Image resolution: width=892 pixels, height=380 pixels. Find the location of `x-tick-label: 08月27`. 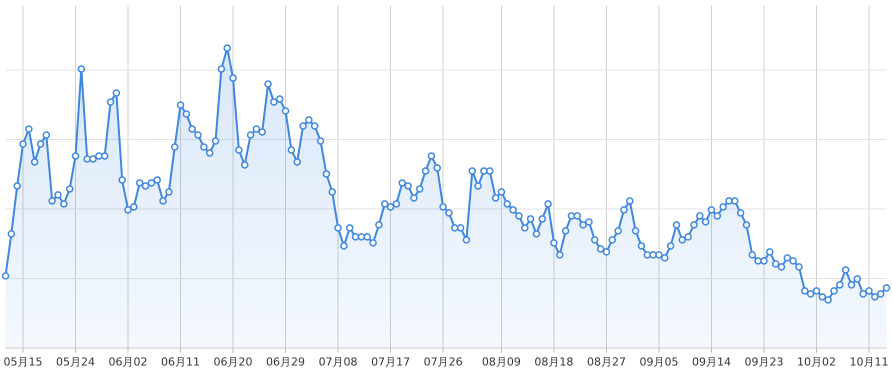

x-tick-label: 08月27 is located at coordinates (606, 361).